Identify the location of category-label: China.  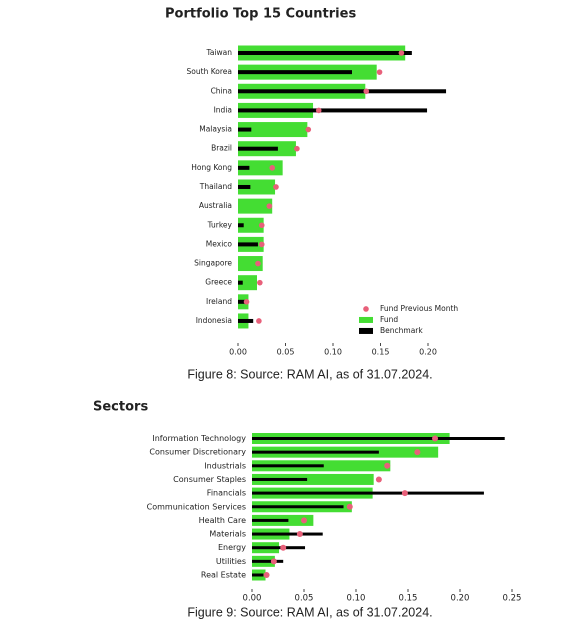
(221, 90).